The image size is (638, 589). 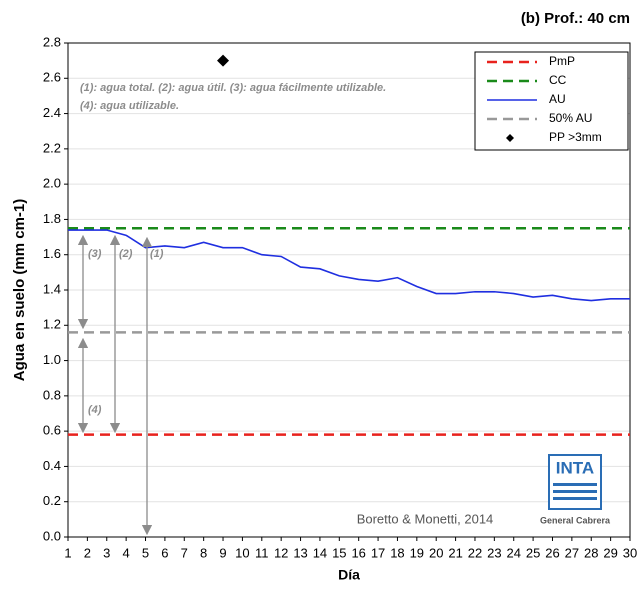 I want to click on y-tick-label: 0.8, so click(x=52, y=394).